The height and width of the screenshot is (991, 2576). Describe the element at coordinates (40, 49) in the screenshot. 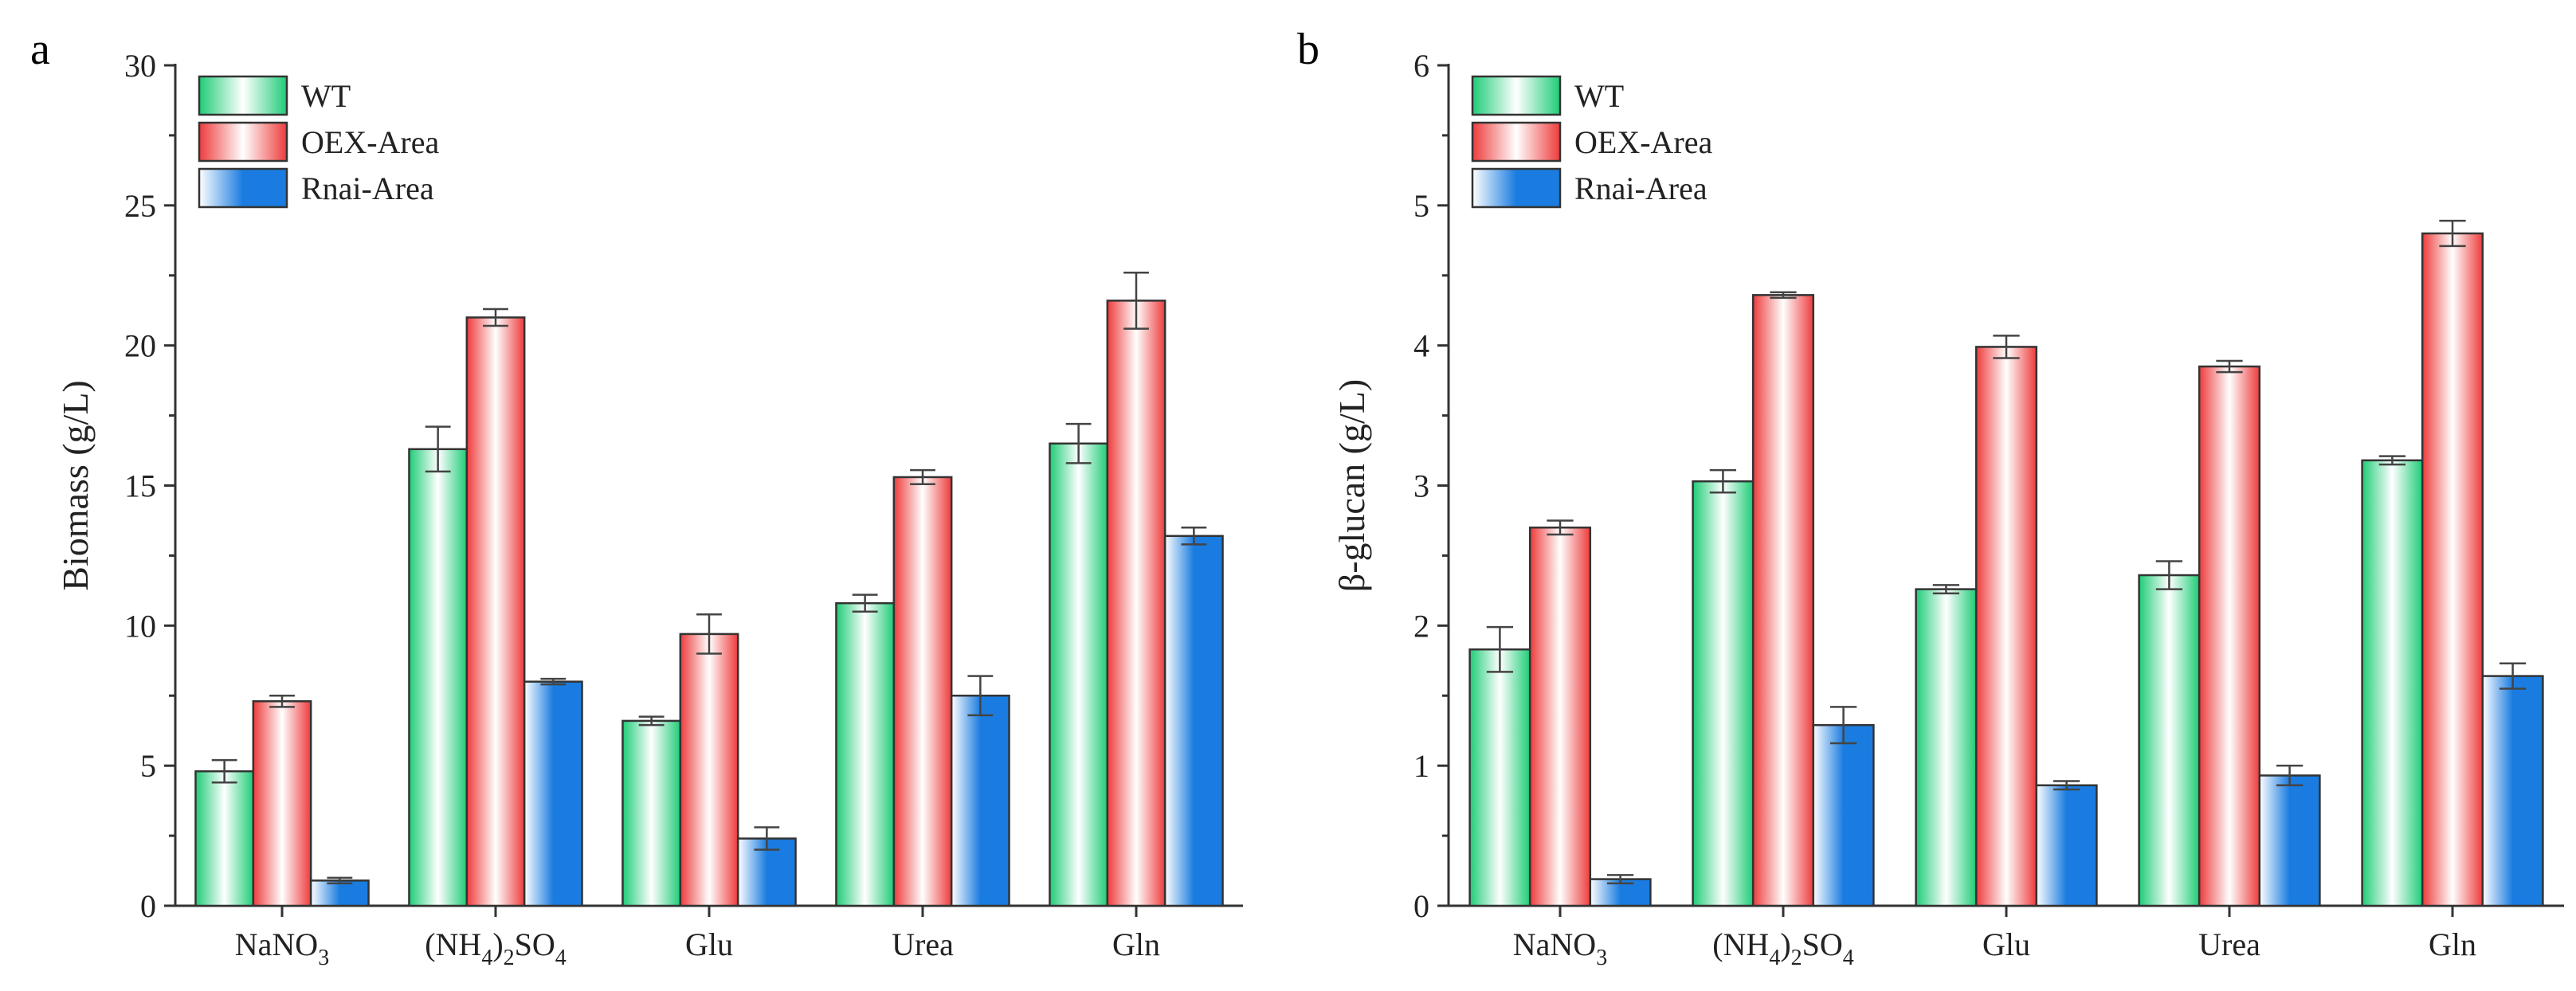

I see `panel-label: a` at that location.